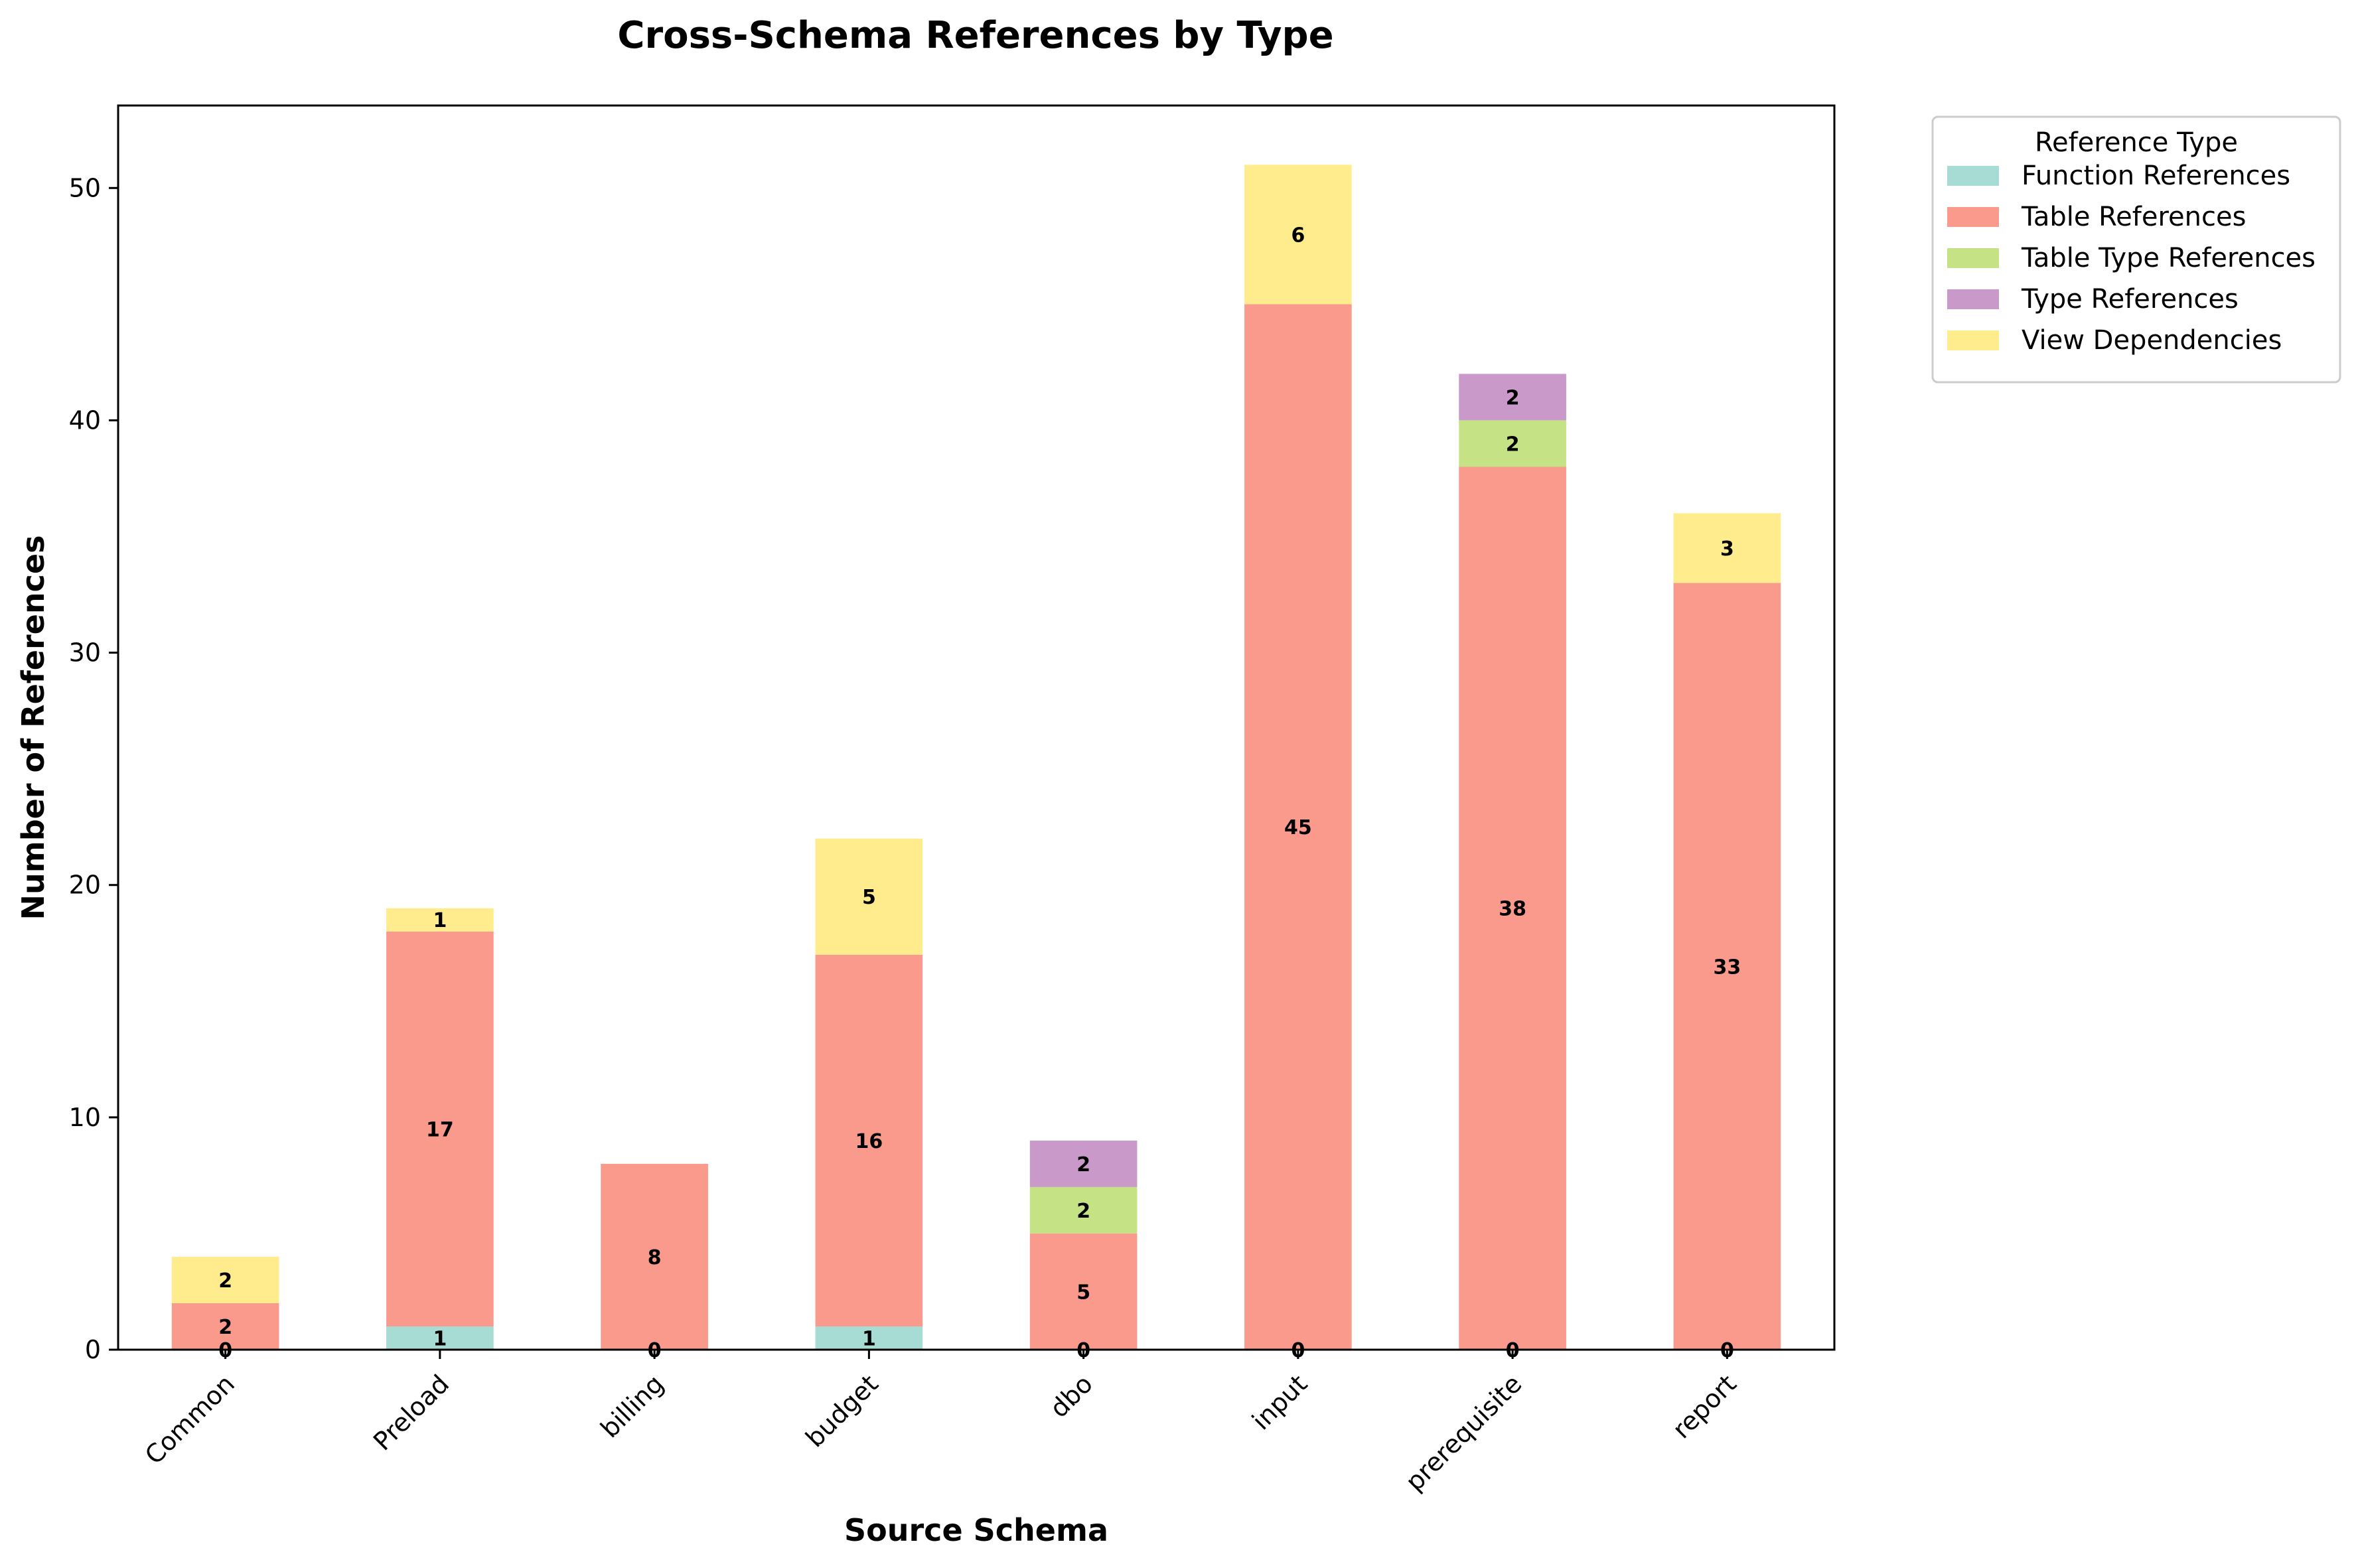  Describe the element at coordinates (1973, 340) in the screenshot. I see `legend-swatch-view-dependencies` at that location.